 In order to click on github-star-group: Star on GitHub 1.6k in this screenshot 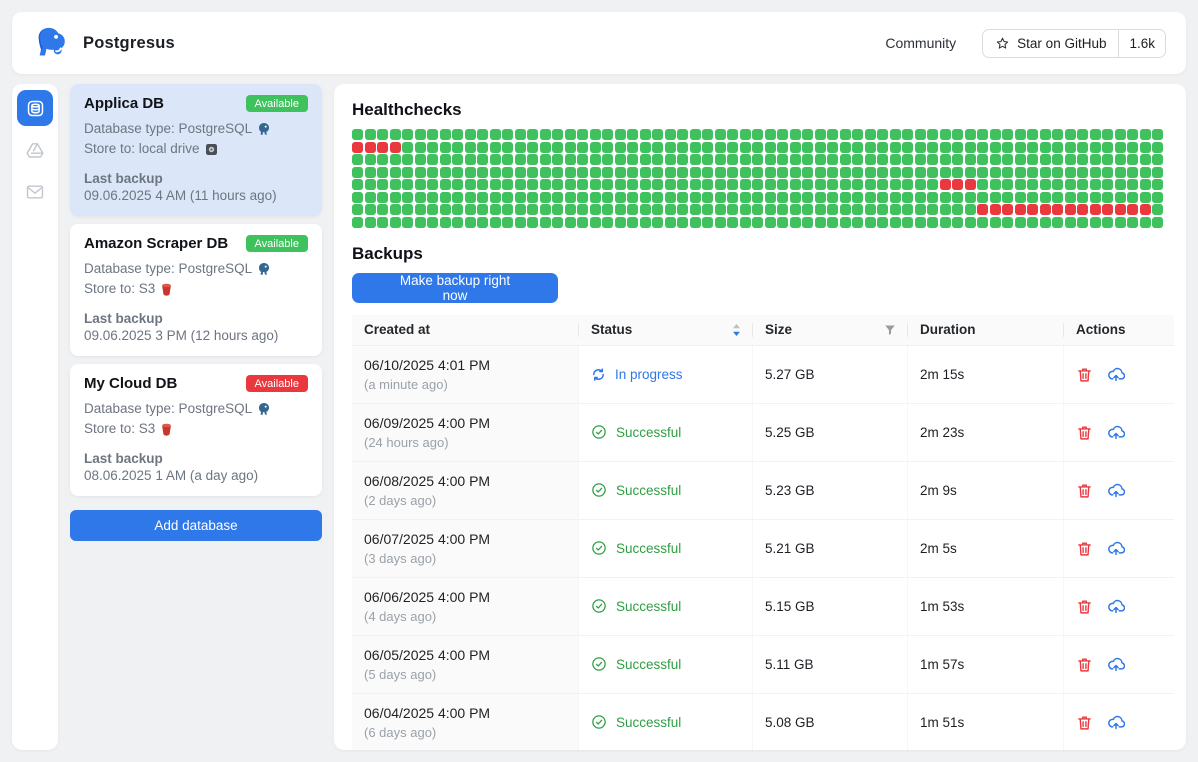, I will do `click(1074, 43)`.